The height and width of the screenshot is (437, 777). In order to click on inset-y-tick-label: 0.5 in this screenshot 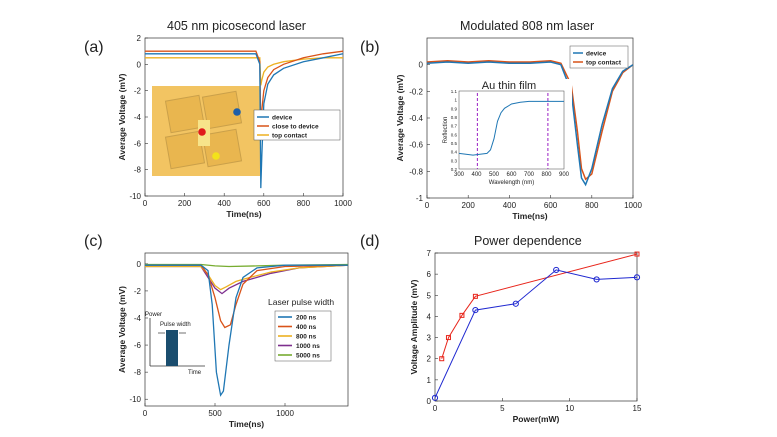, I will do `click(454, 143)`.